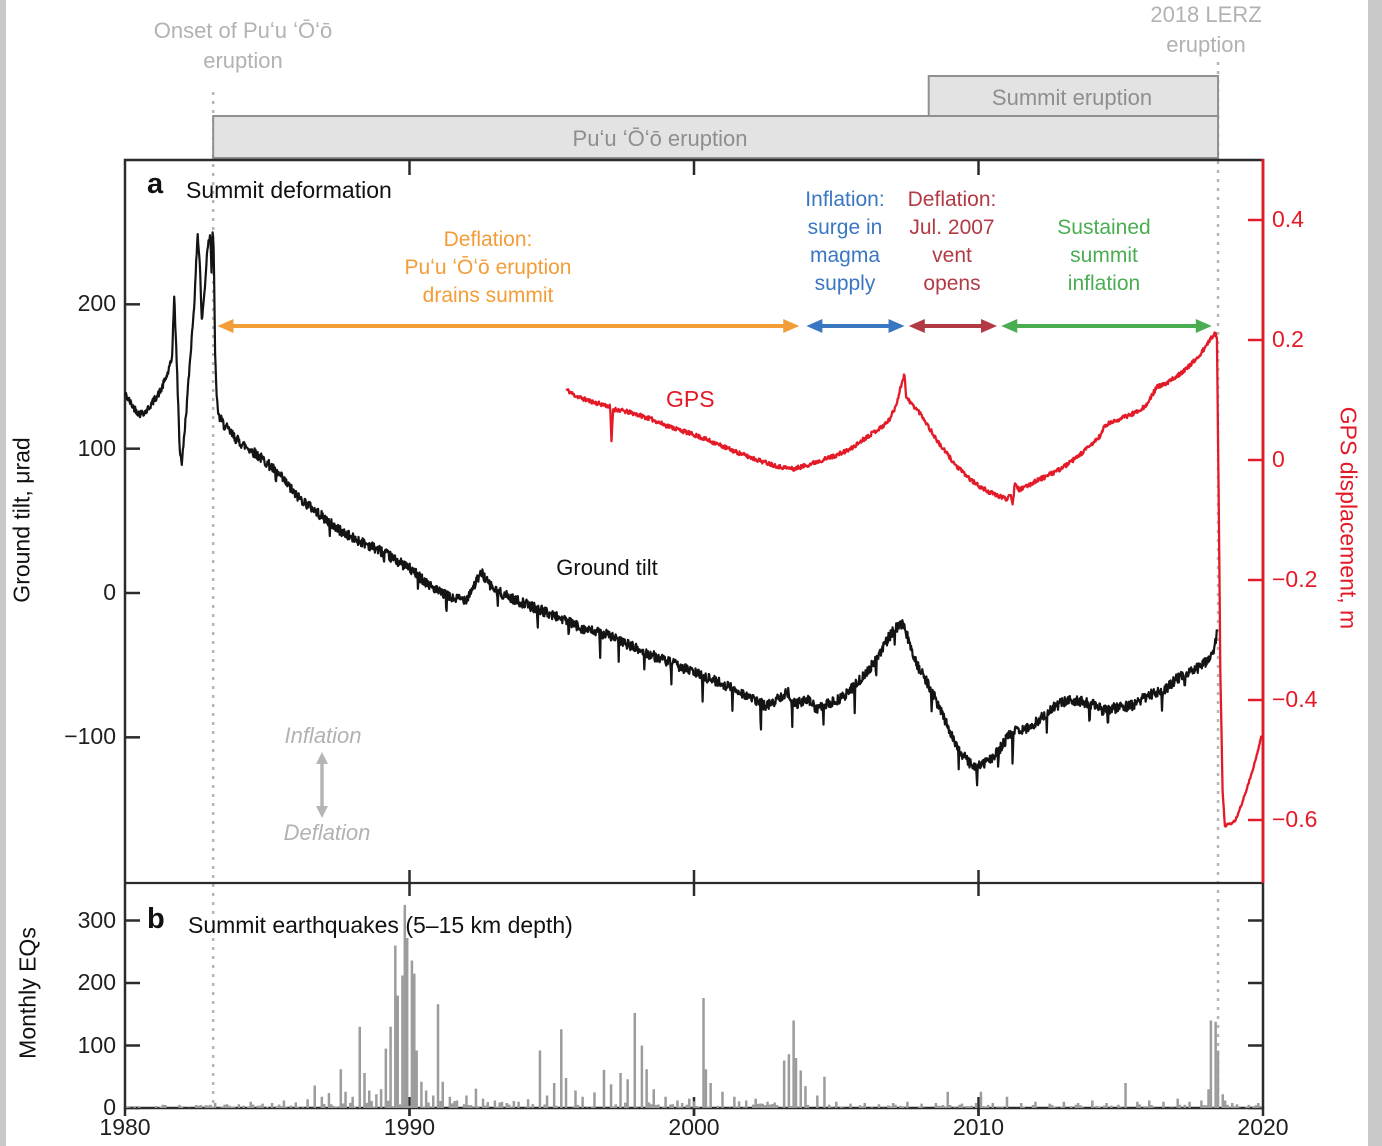 The image size is (1382, 1146). I want to click on summit-eruption-bar-label: Summit eruption, so click(1072, 97).